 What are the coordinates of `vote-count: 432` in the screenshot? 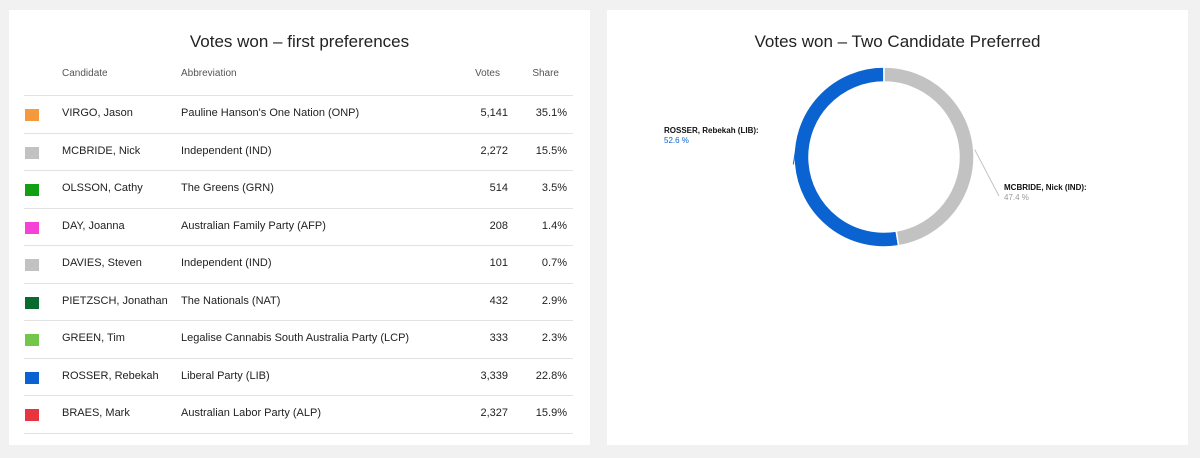 It's located at (498, 300).